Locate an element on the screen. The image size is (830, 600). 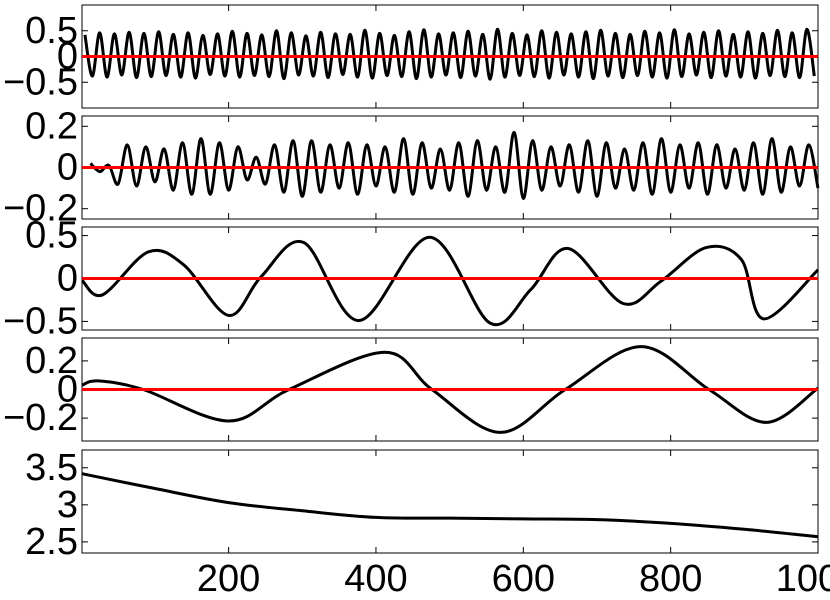
x-tick-label: 400 is located at coordinates (375, 579).